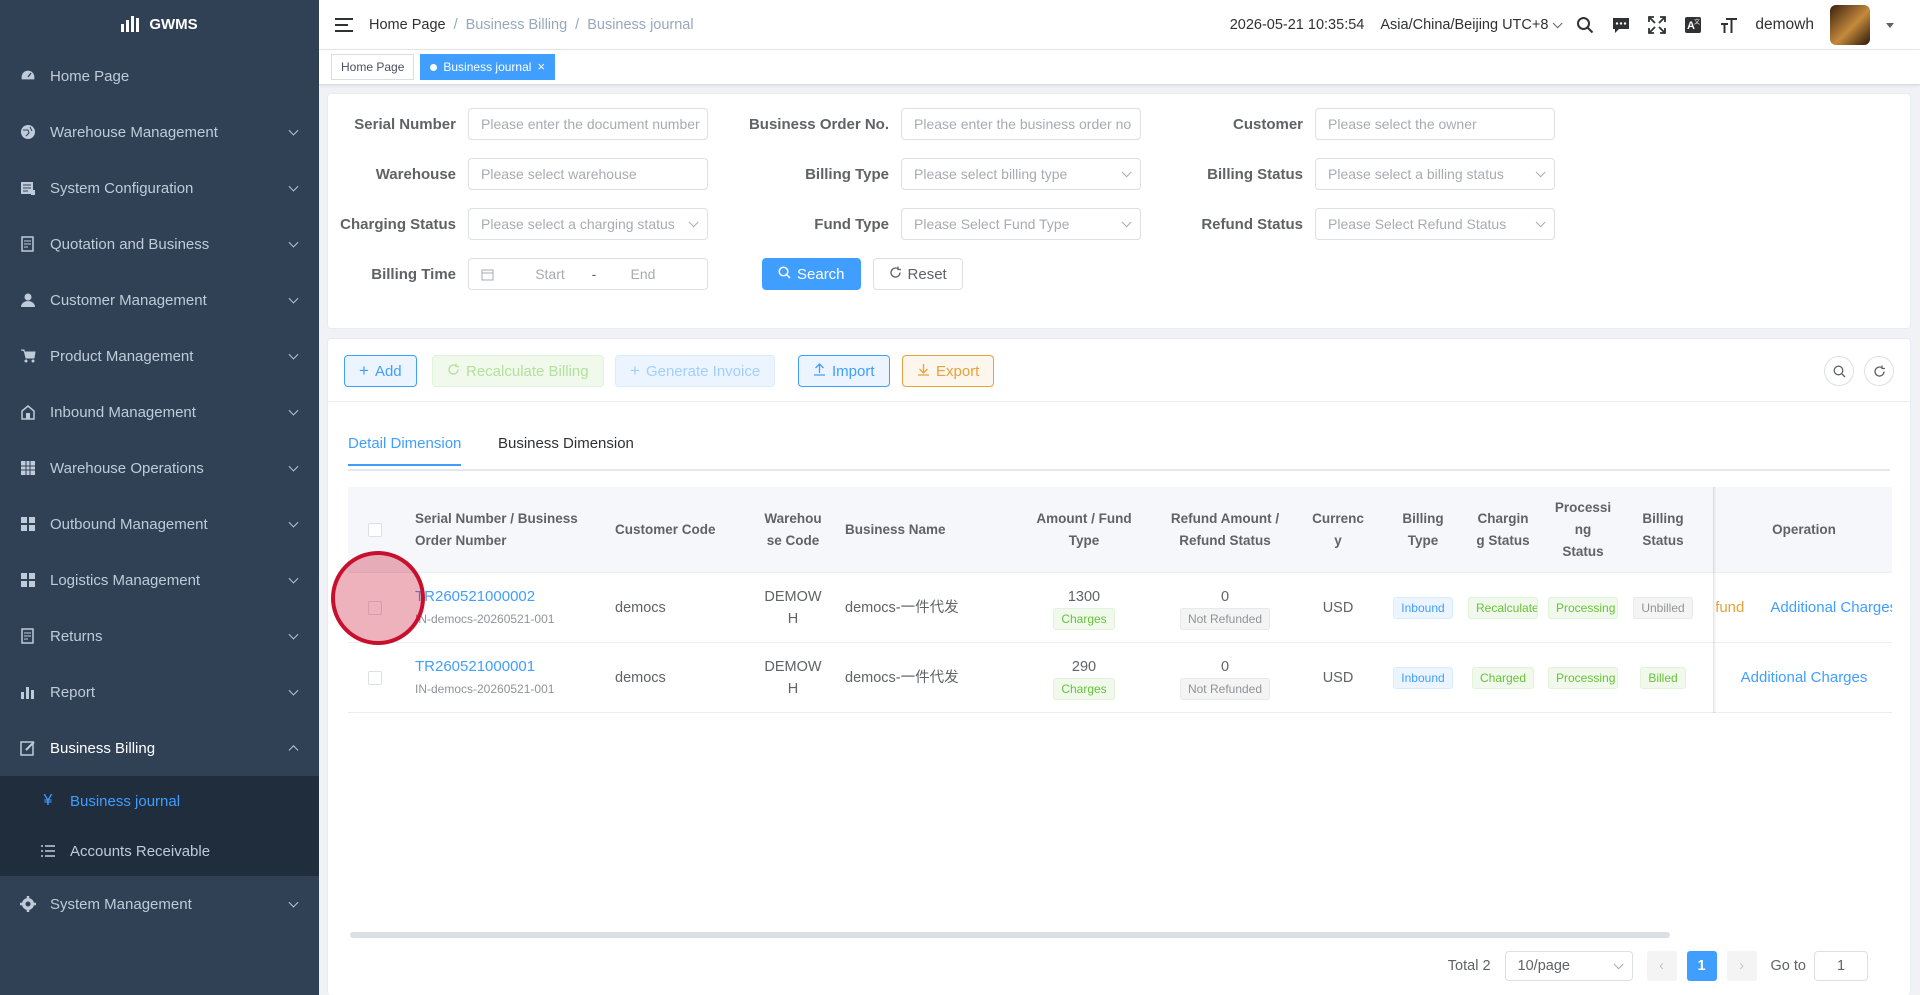  I want to click on tab-business-dimension: Business Dimension, so click(566, 443).